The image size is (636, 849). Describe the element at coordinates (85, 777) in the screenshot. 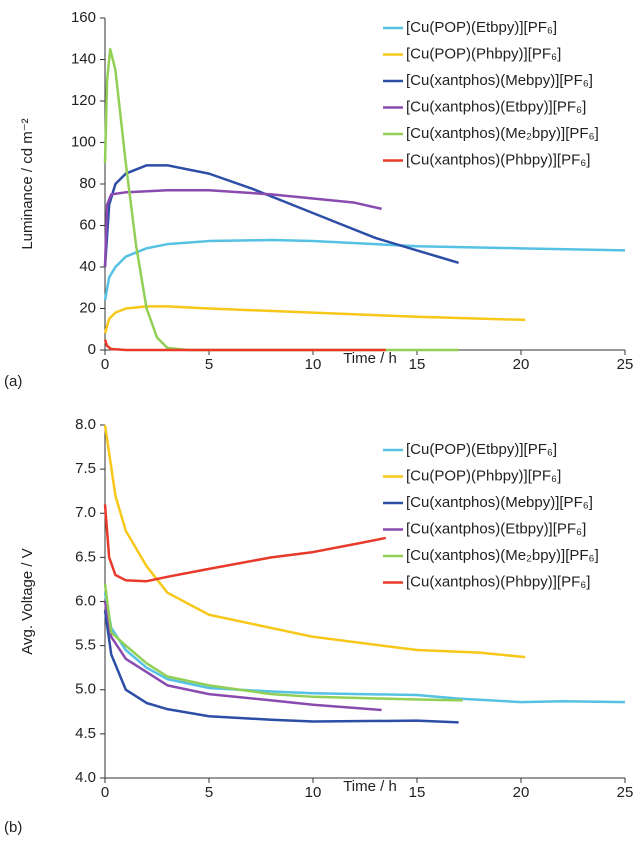

I see `y-tick-label: 4.0` at that location.